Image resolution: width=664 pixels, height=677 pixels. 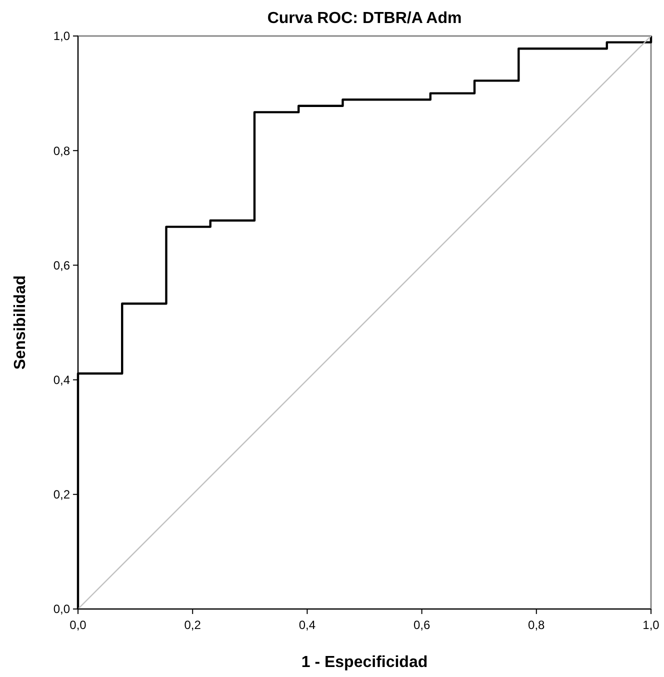 What do you see at coordinates (20, 322) in the screenshot?
I see `y-axis-title: Sensibilidad` at bounding box center [20, 322].